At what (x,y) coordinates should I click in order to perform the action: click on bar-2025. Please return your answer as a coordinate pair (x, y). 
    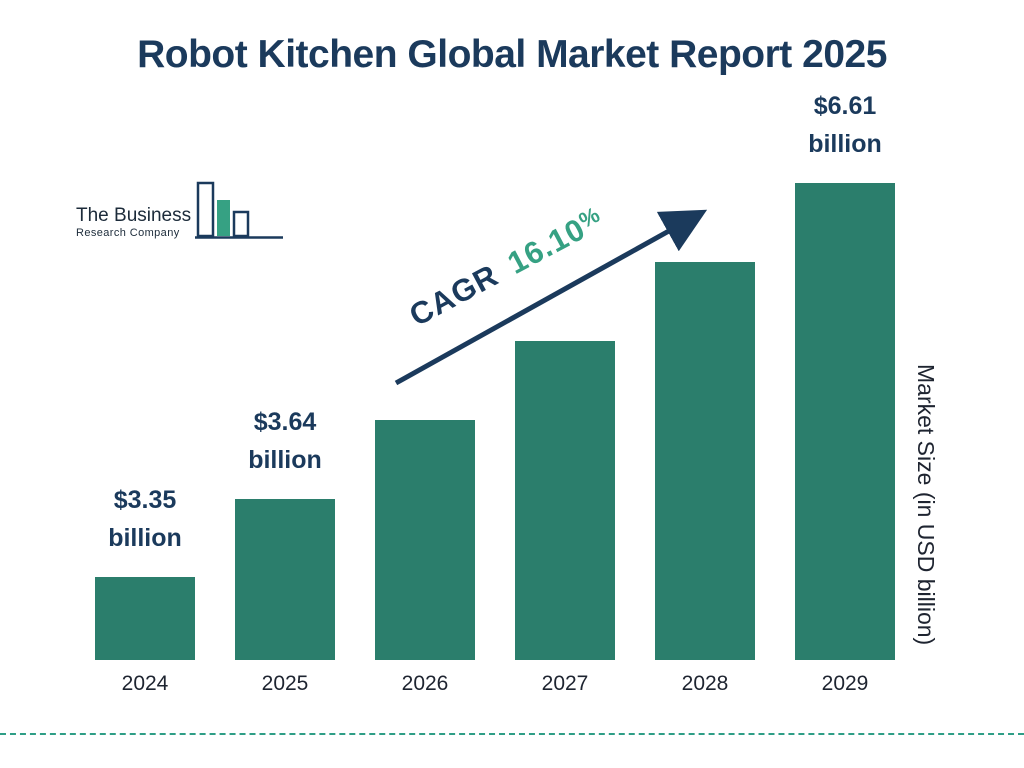
    Looking at the image, I should click on (285, 579).